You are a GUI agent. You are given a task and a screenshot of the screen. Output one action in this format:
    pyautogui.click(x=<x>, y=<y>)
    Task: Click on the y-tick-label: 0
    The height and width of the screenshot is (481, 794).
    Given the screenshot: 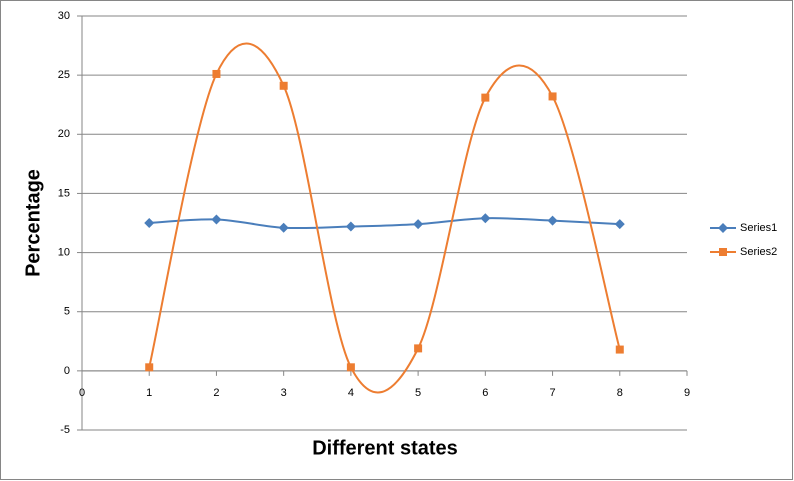 What is the action you would take?
    pyautogui.click(x=67, y=371)
    